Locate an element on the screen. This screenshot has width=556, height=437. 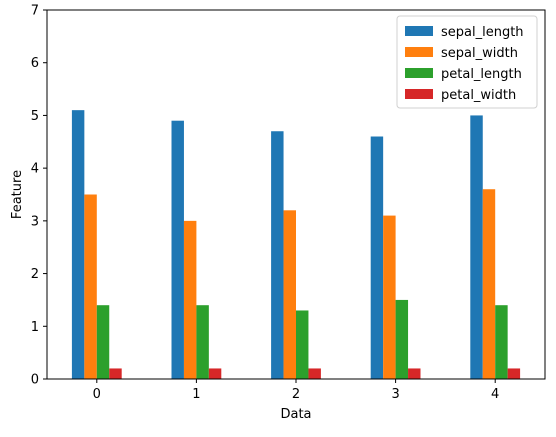
y-tick-label-1: 1 is located at coordinates (35, 327).